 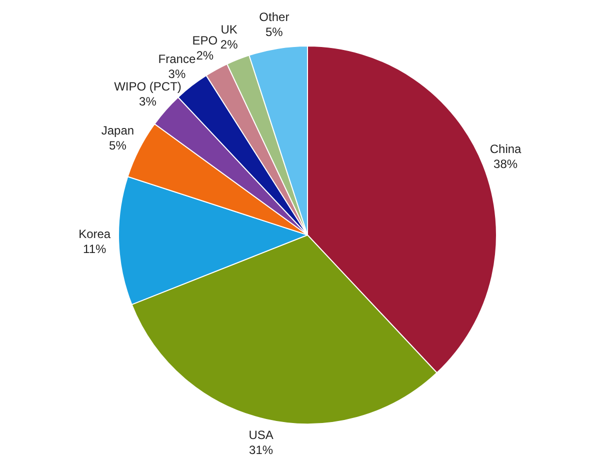 What do you see at coordinates (94, 249) in the screenshot?
I see `data-label: 11%` at bounding box center [94, 249].